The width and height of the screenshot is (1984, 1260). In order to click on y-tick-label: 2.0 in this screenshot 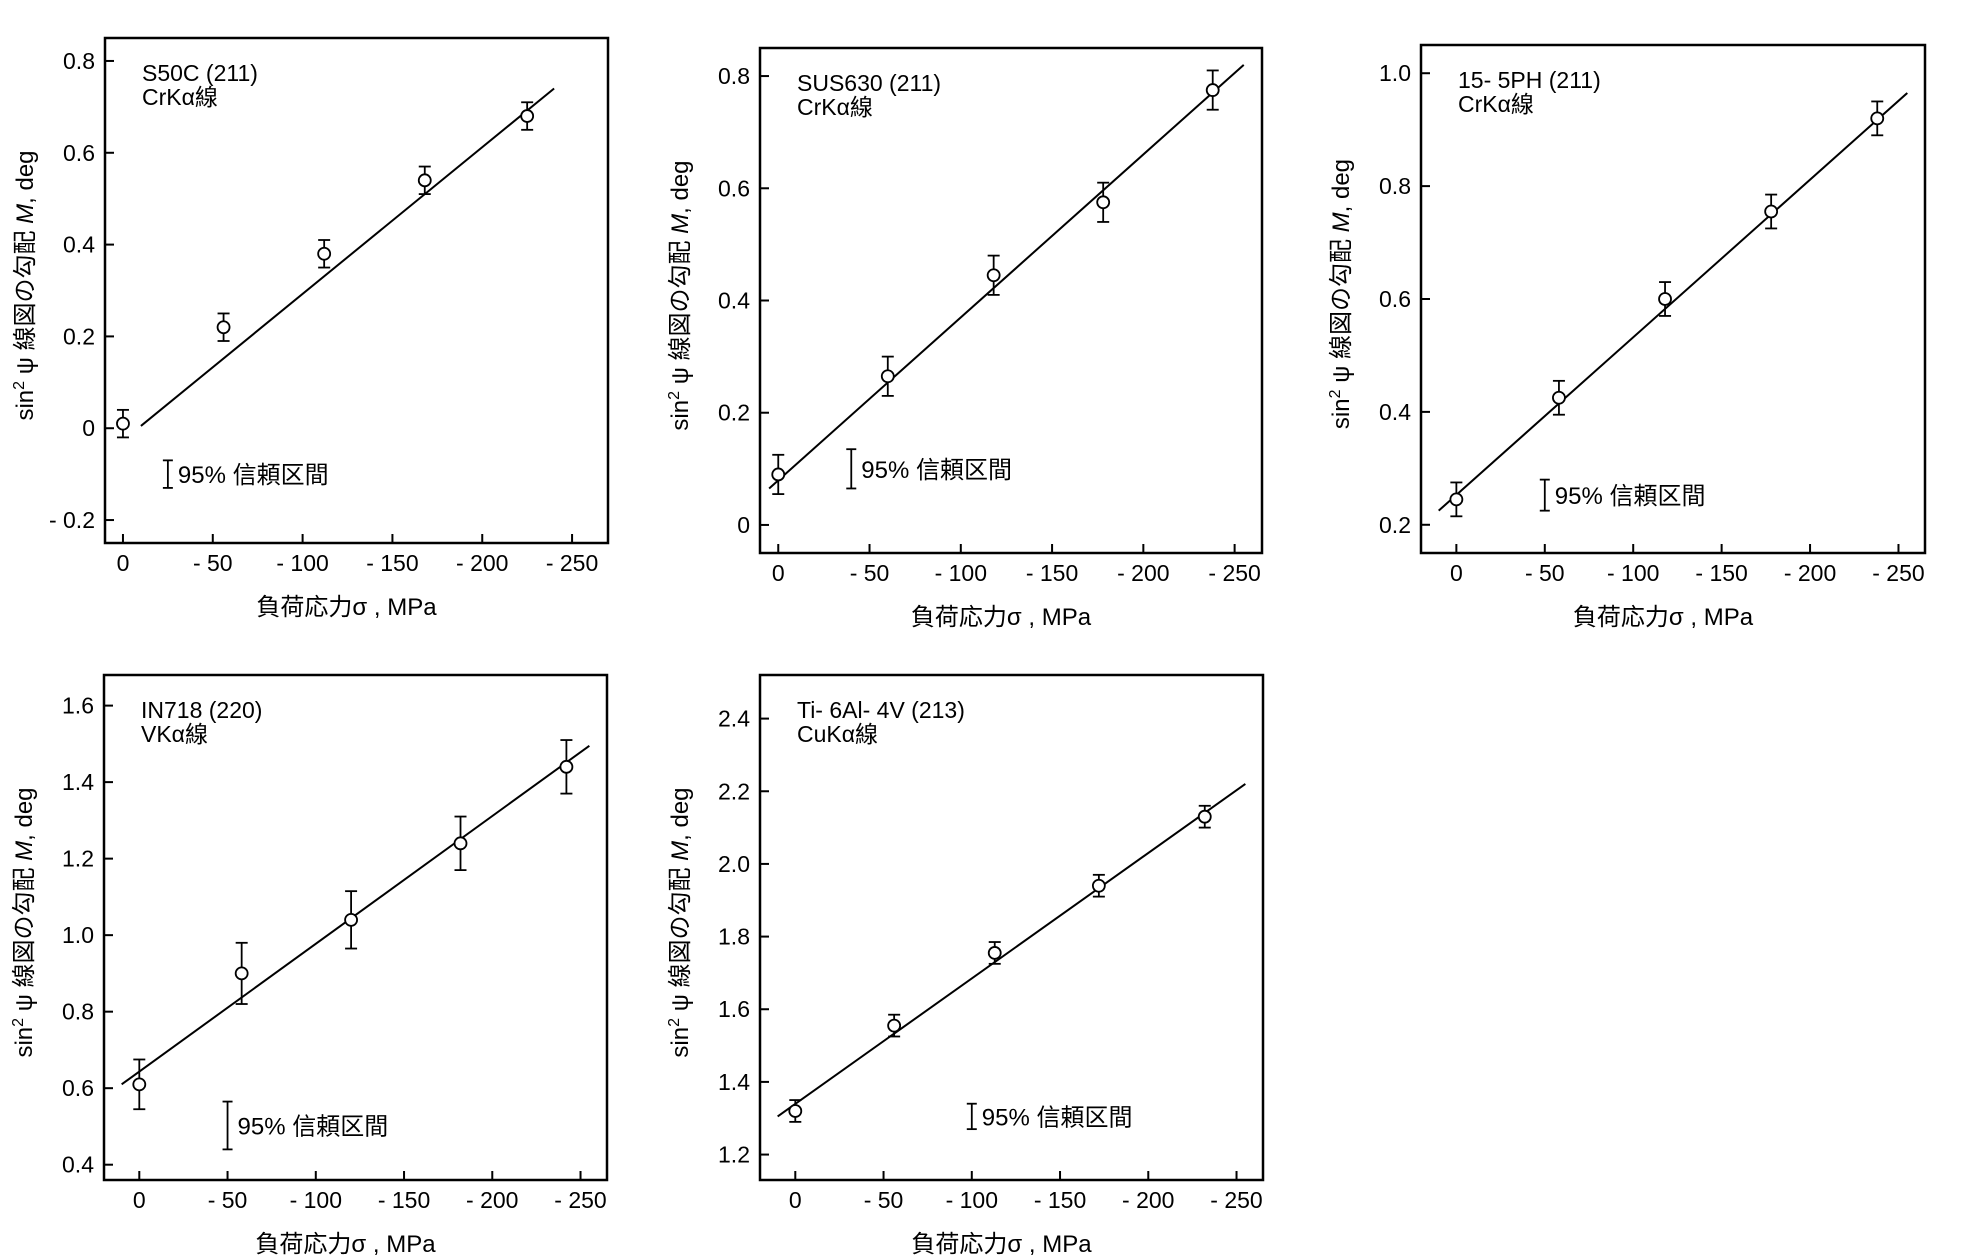, I will do `click(734, 864)`.